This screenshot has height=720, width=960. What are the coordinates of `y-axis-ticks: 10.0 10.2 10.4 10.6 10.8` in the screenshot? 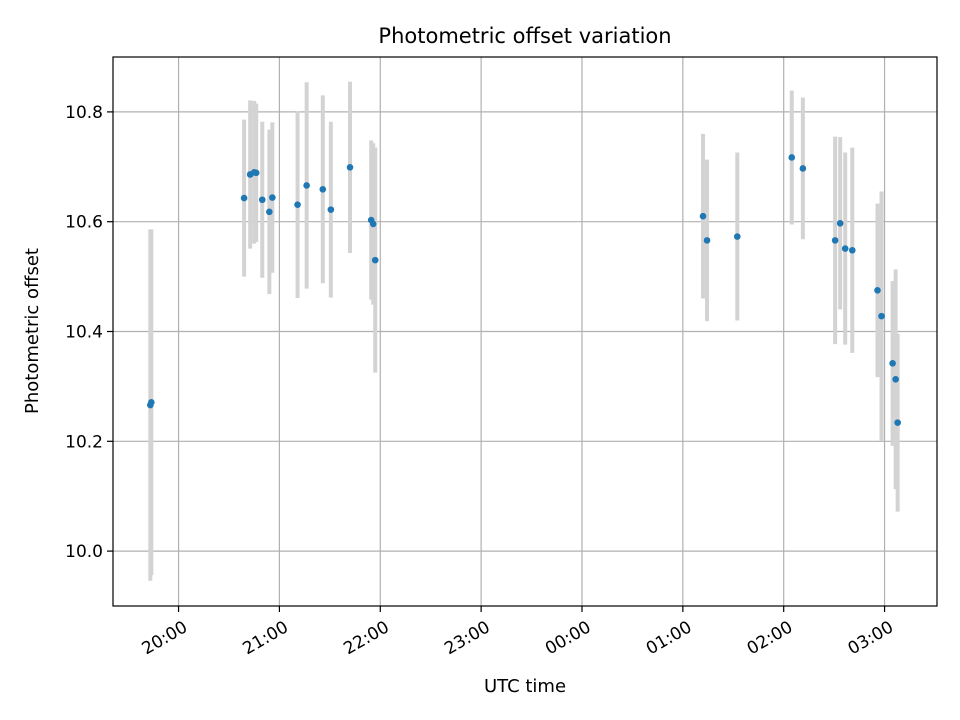 It's located at (89, 332).